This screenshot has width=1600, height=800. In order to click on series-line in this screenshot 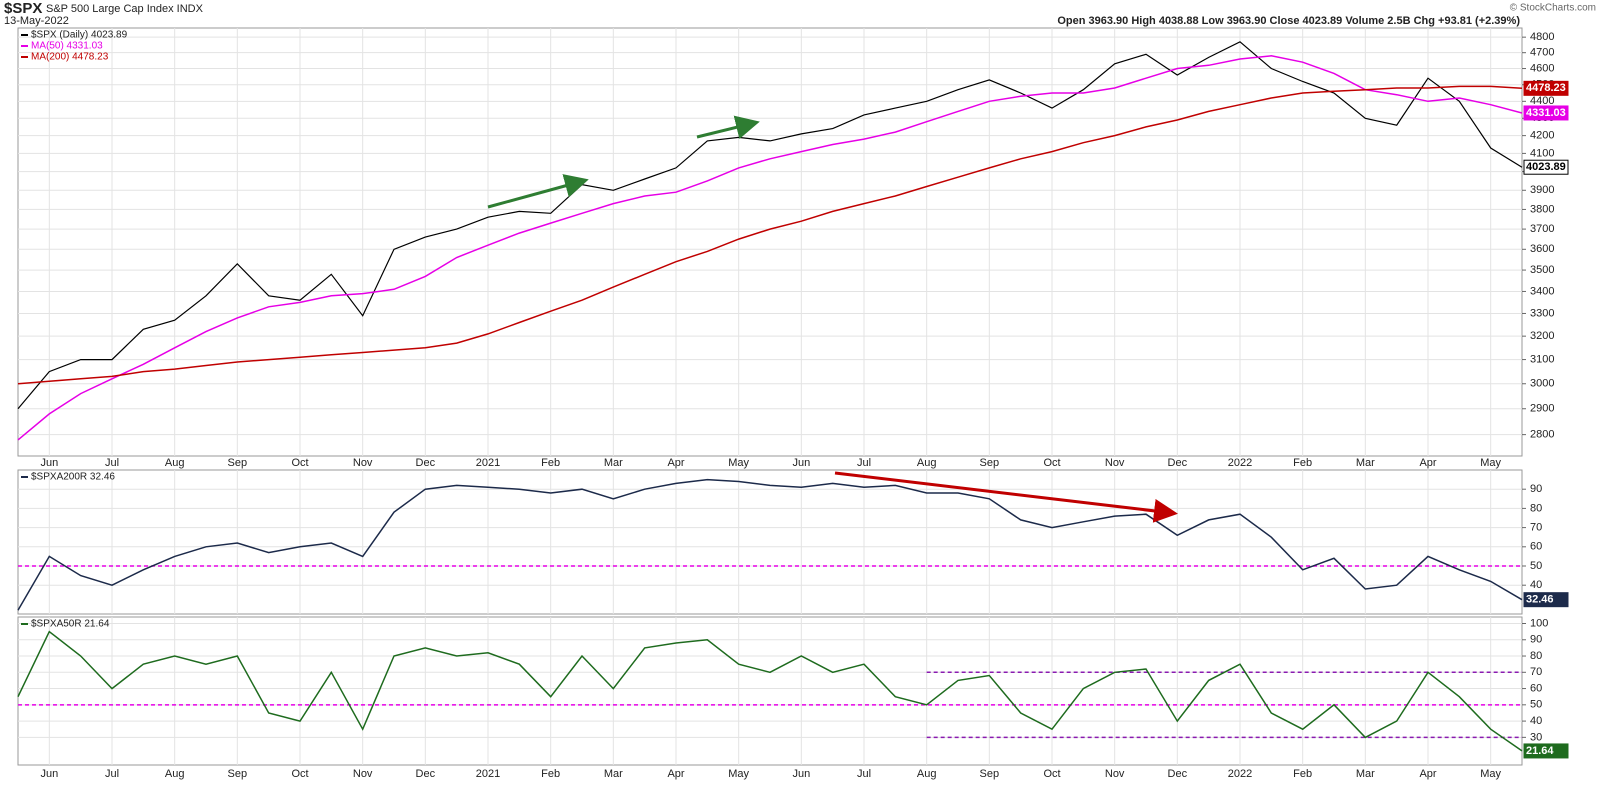, I will do `click(770, 691)`.